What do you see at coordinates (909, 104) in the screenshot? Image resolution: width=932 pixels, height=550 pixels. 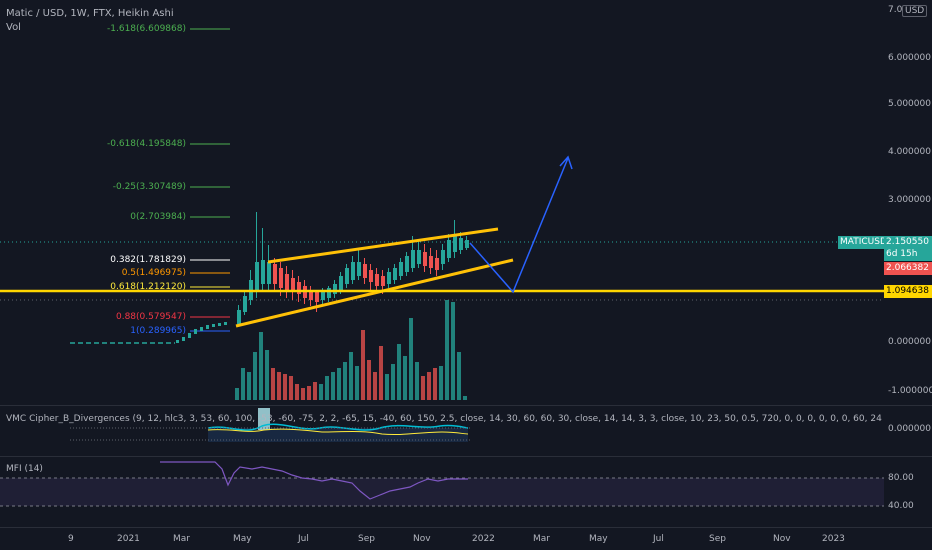 I see `price-axis-label: 5.000000` at bounding box center [909, 104].